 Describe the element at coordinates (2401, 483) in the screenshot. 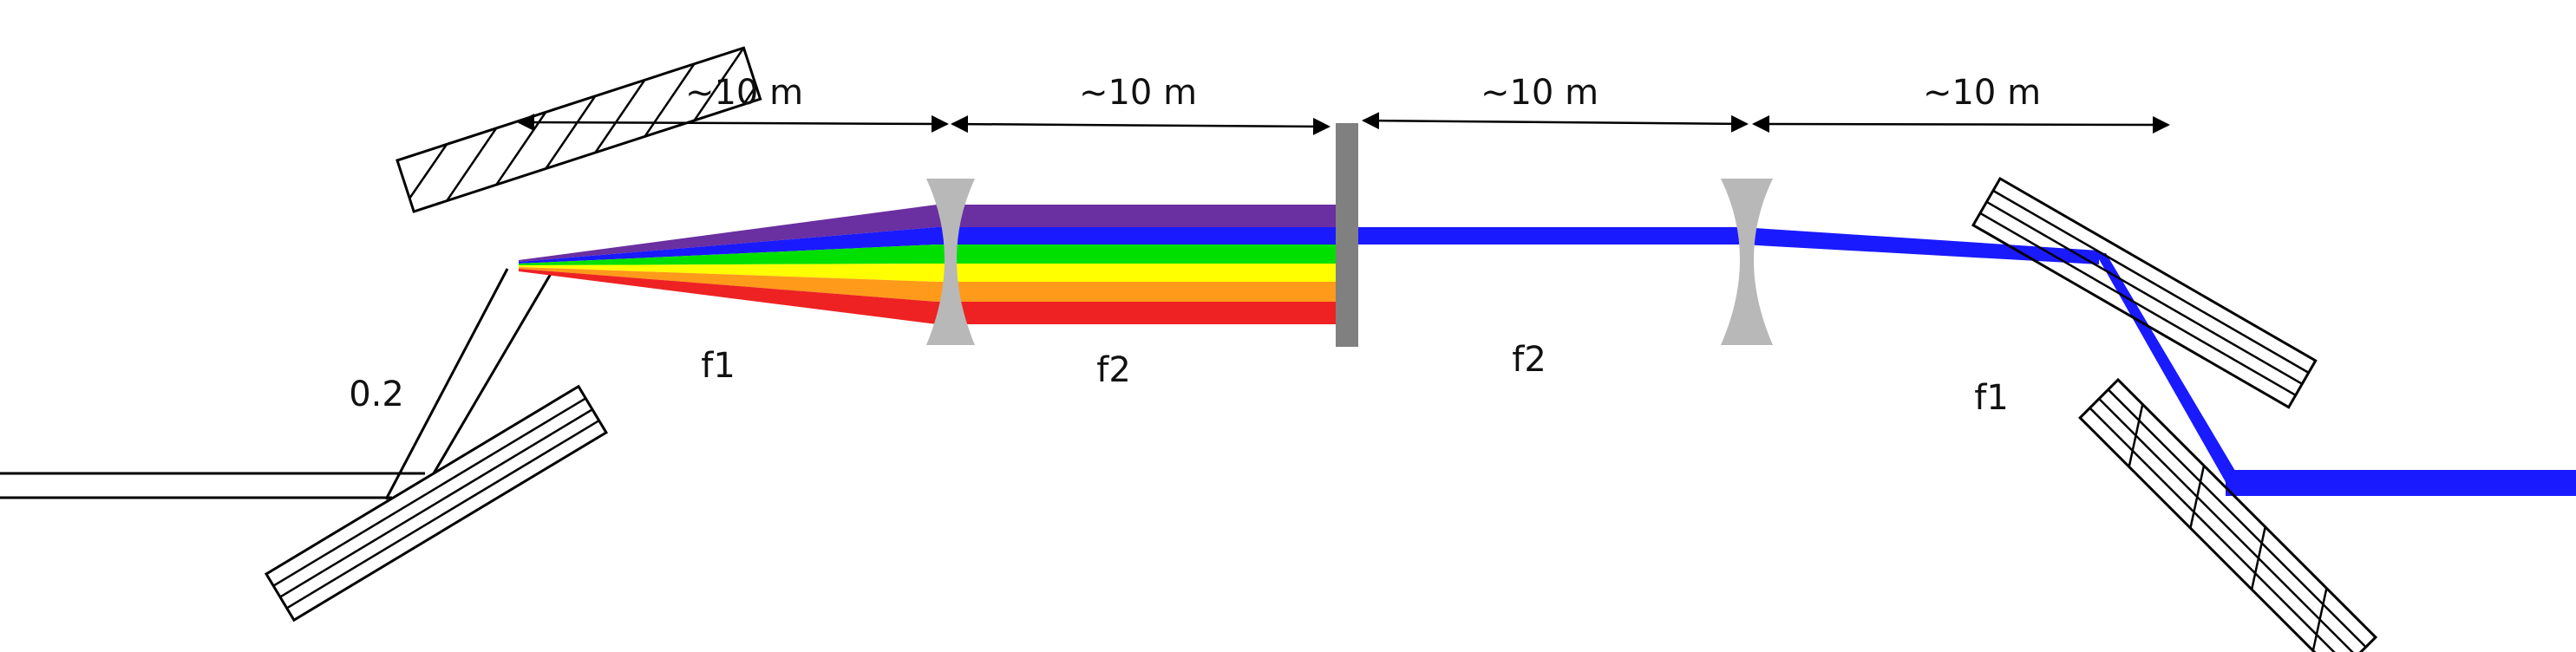

I see `blue-output-beam` at that location.